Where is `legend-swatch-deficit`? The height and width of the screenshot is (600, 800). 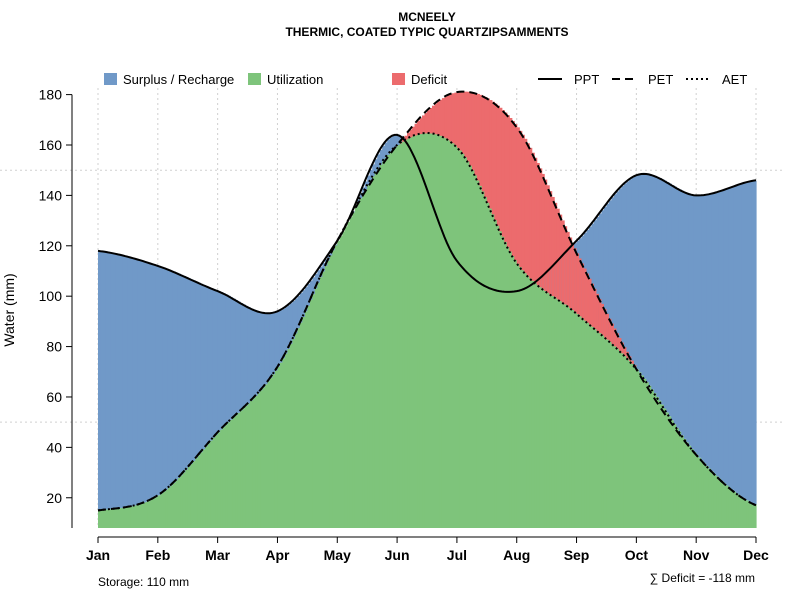
legend-swatch-deficit is located at coordinates (398, 79).